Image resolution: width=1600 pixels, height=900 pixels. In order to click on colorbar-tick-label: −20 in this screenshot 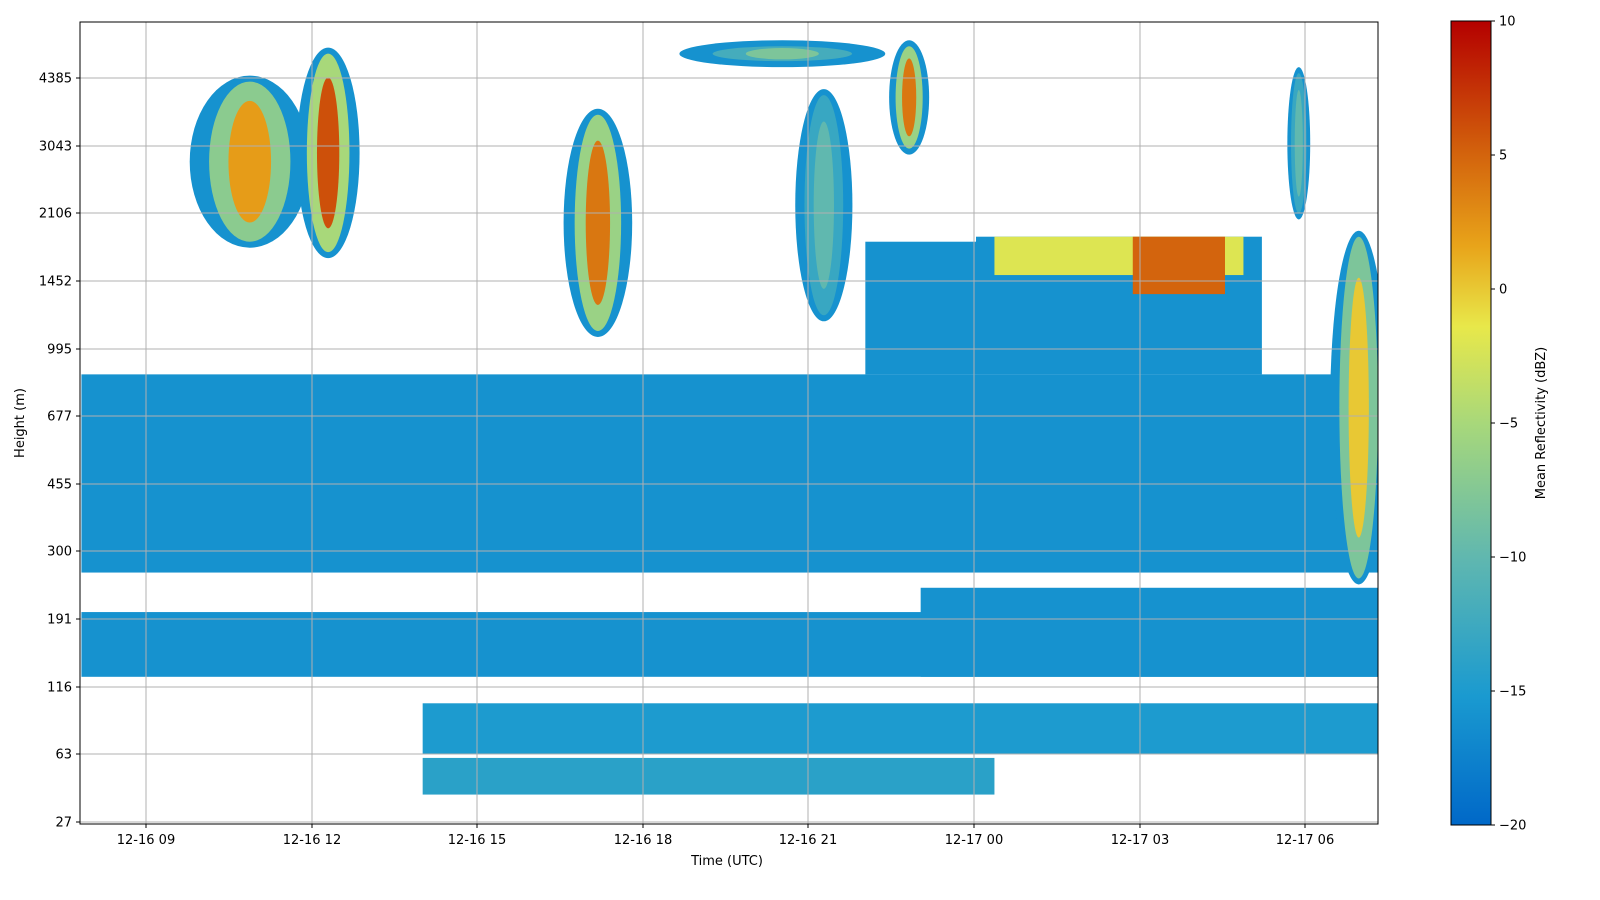, I will do `click(1512, 826)`.